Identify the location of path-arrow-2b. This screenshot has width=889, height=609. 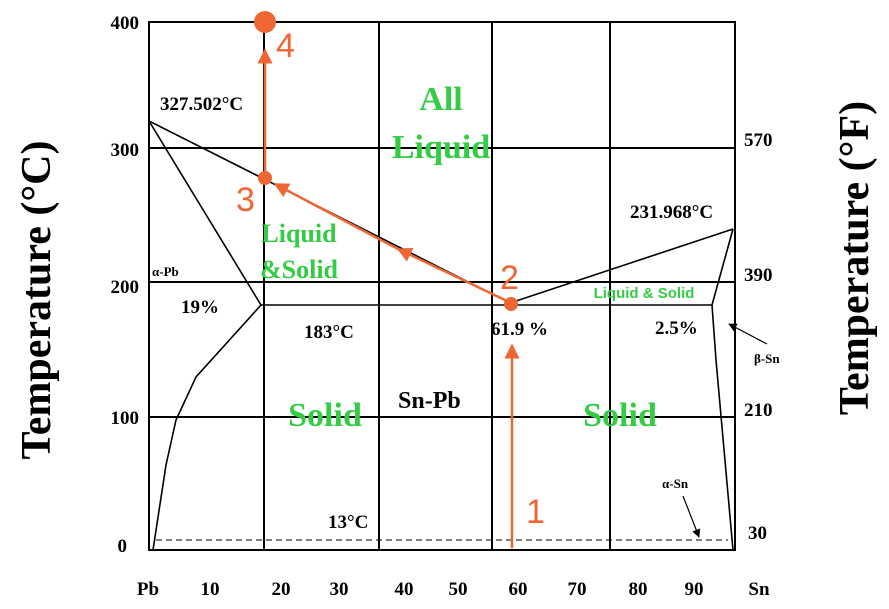
(336, 216).